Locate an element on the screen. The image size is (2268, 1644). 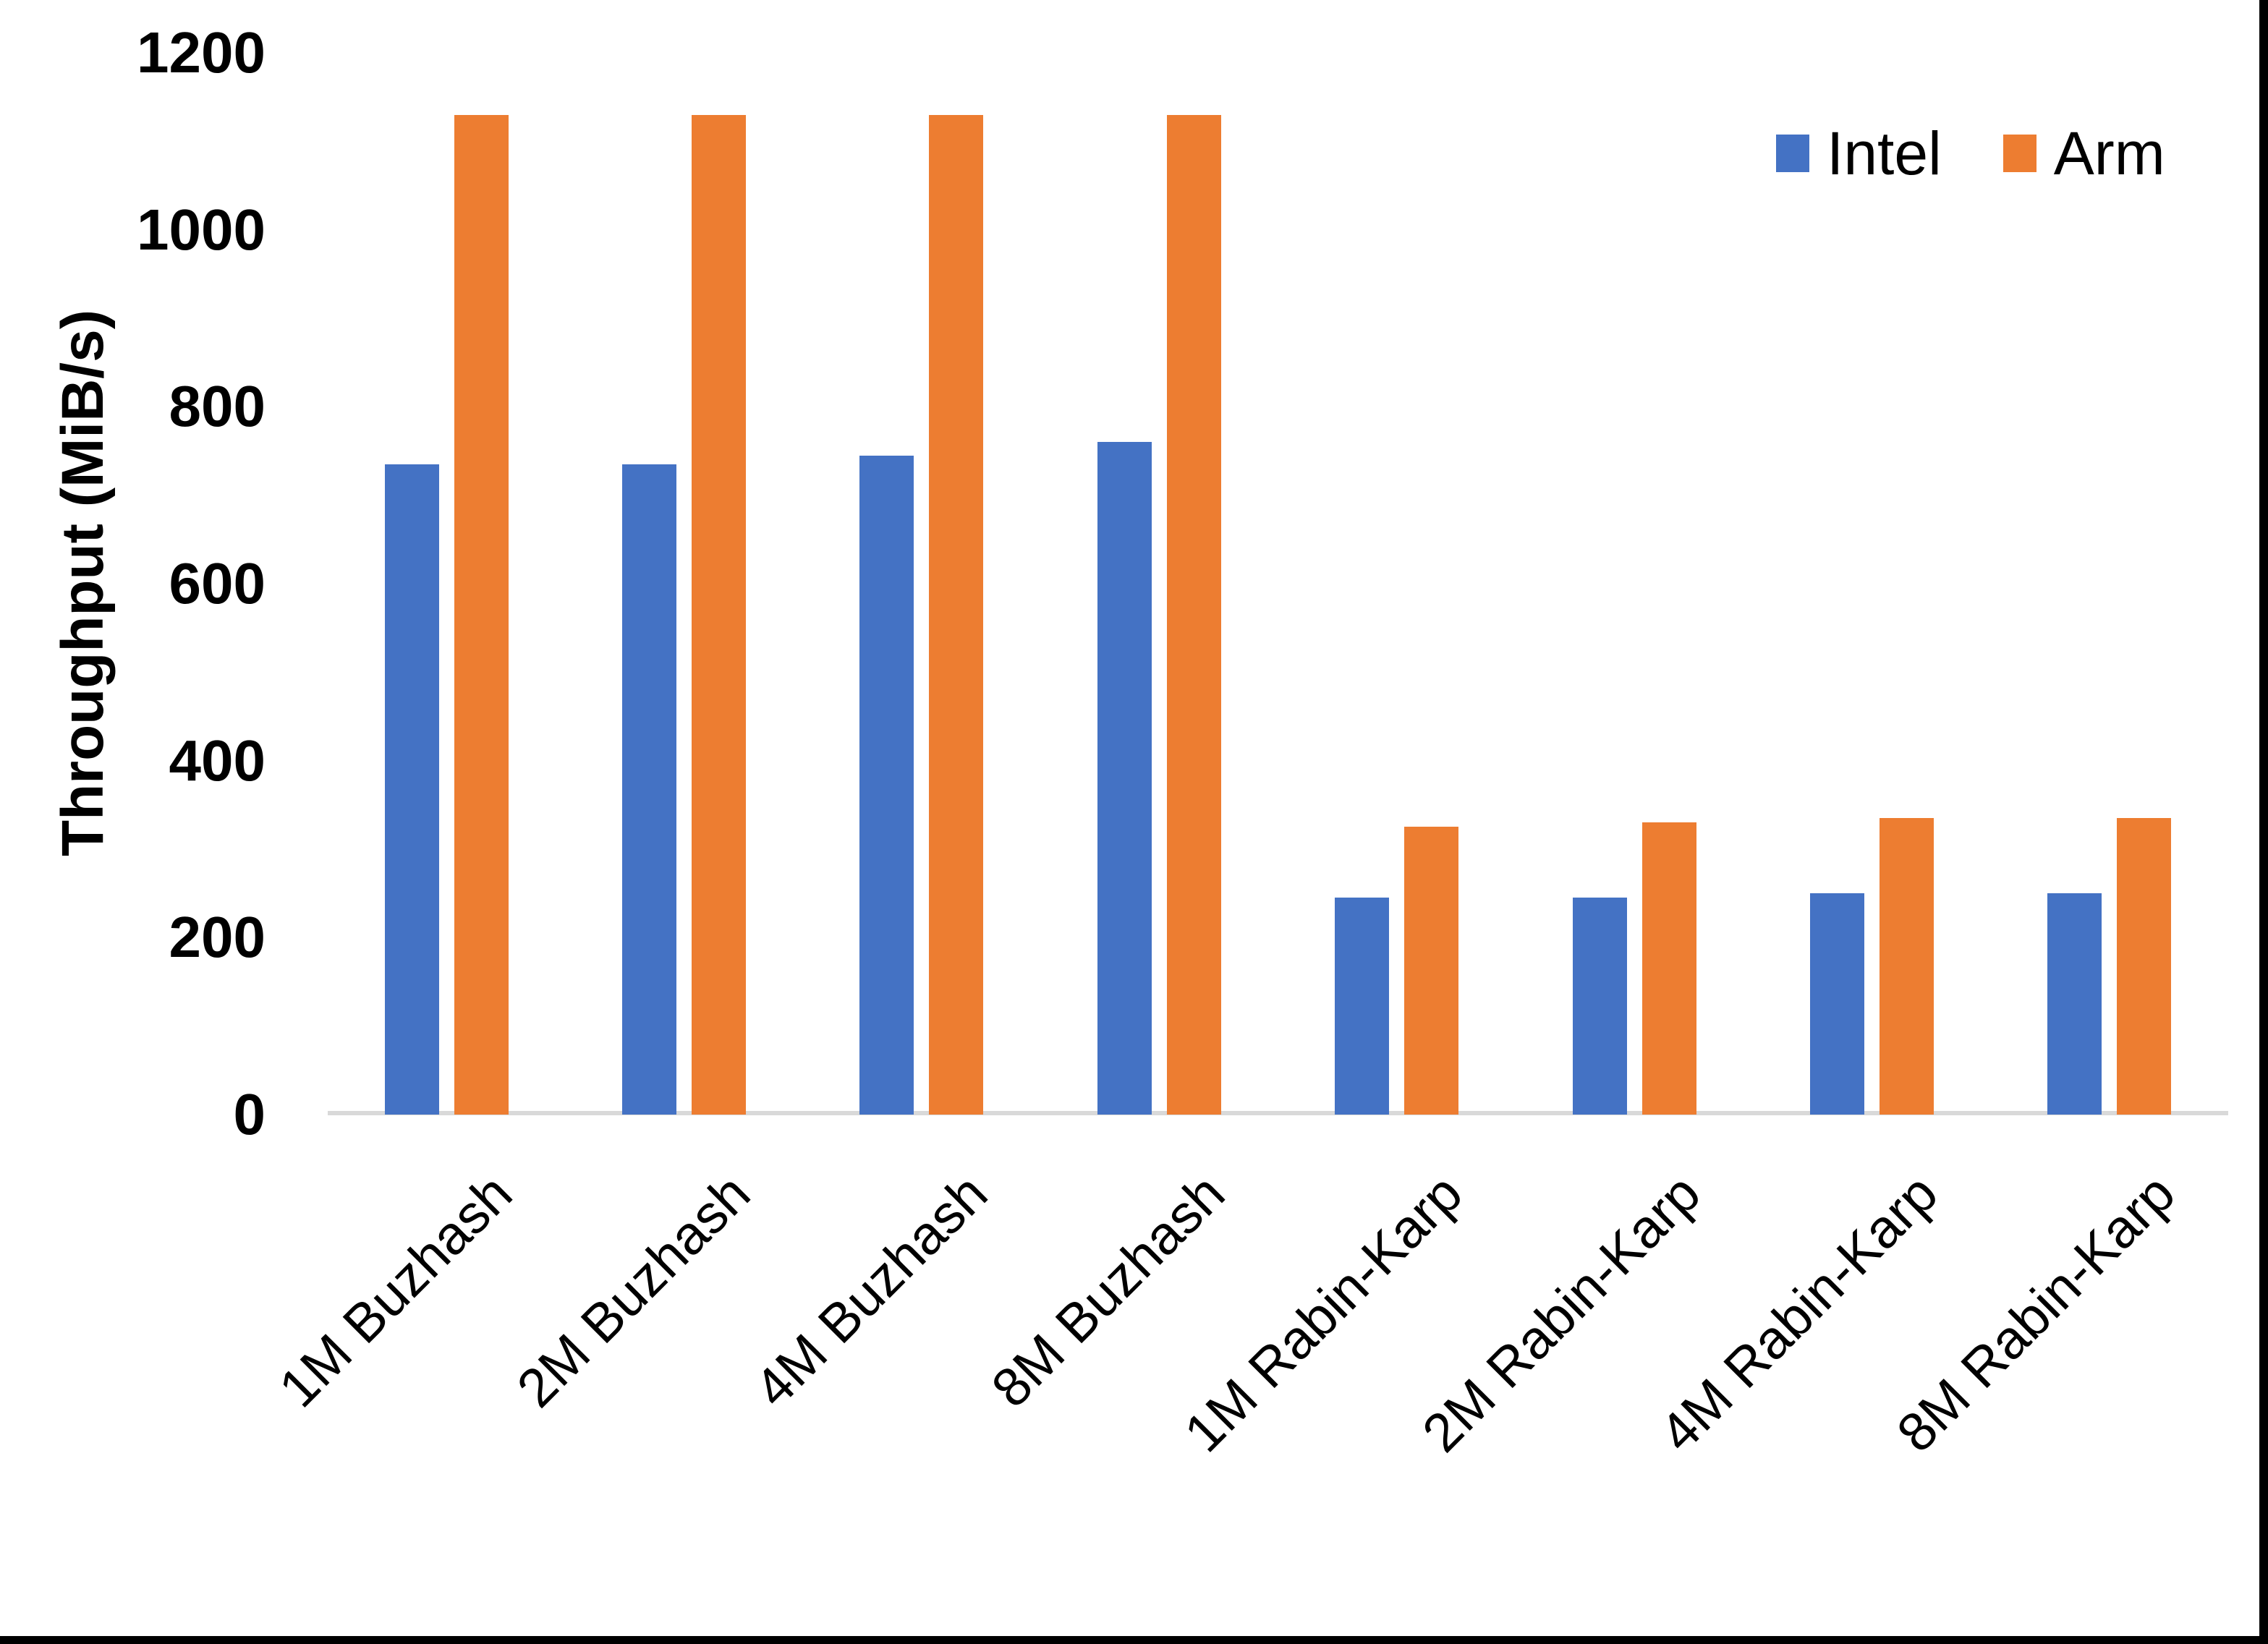
x-category-label-1m-buzhash: 1M Buzhash is located at coordinates (395, 1290).